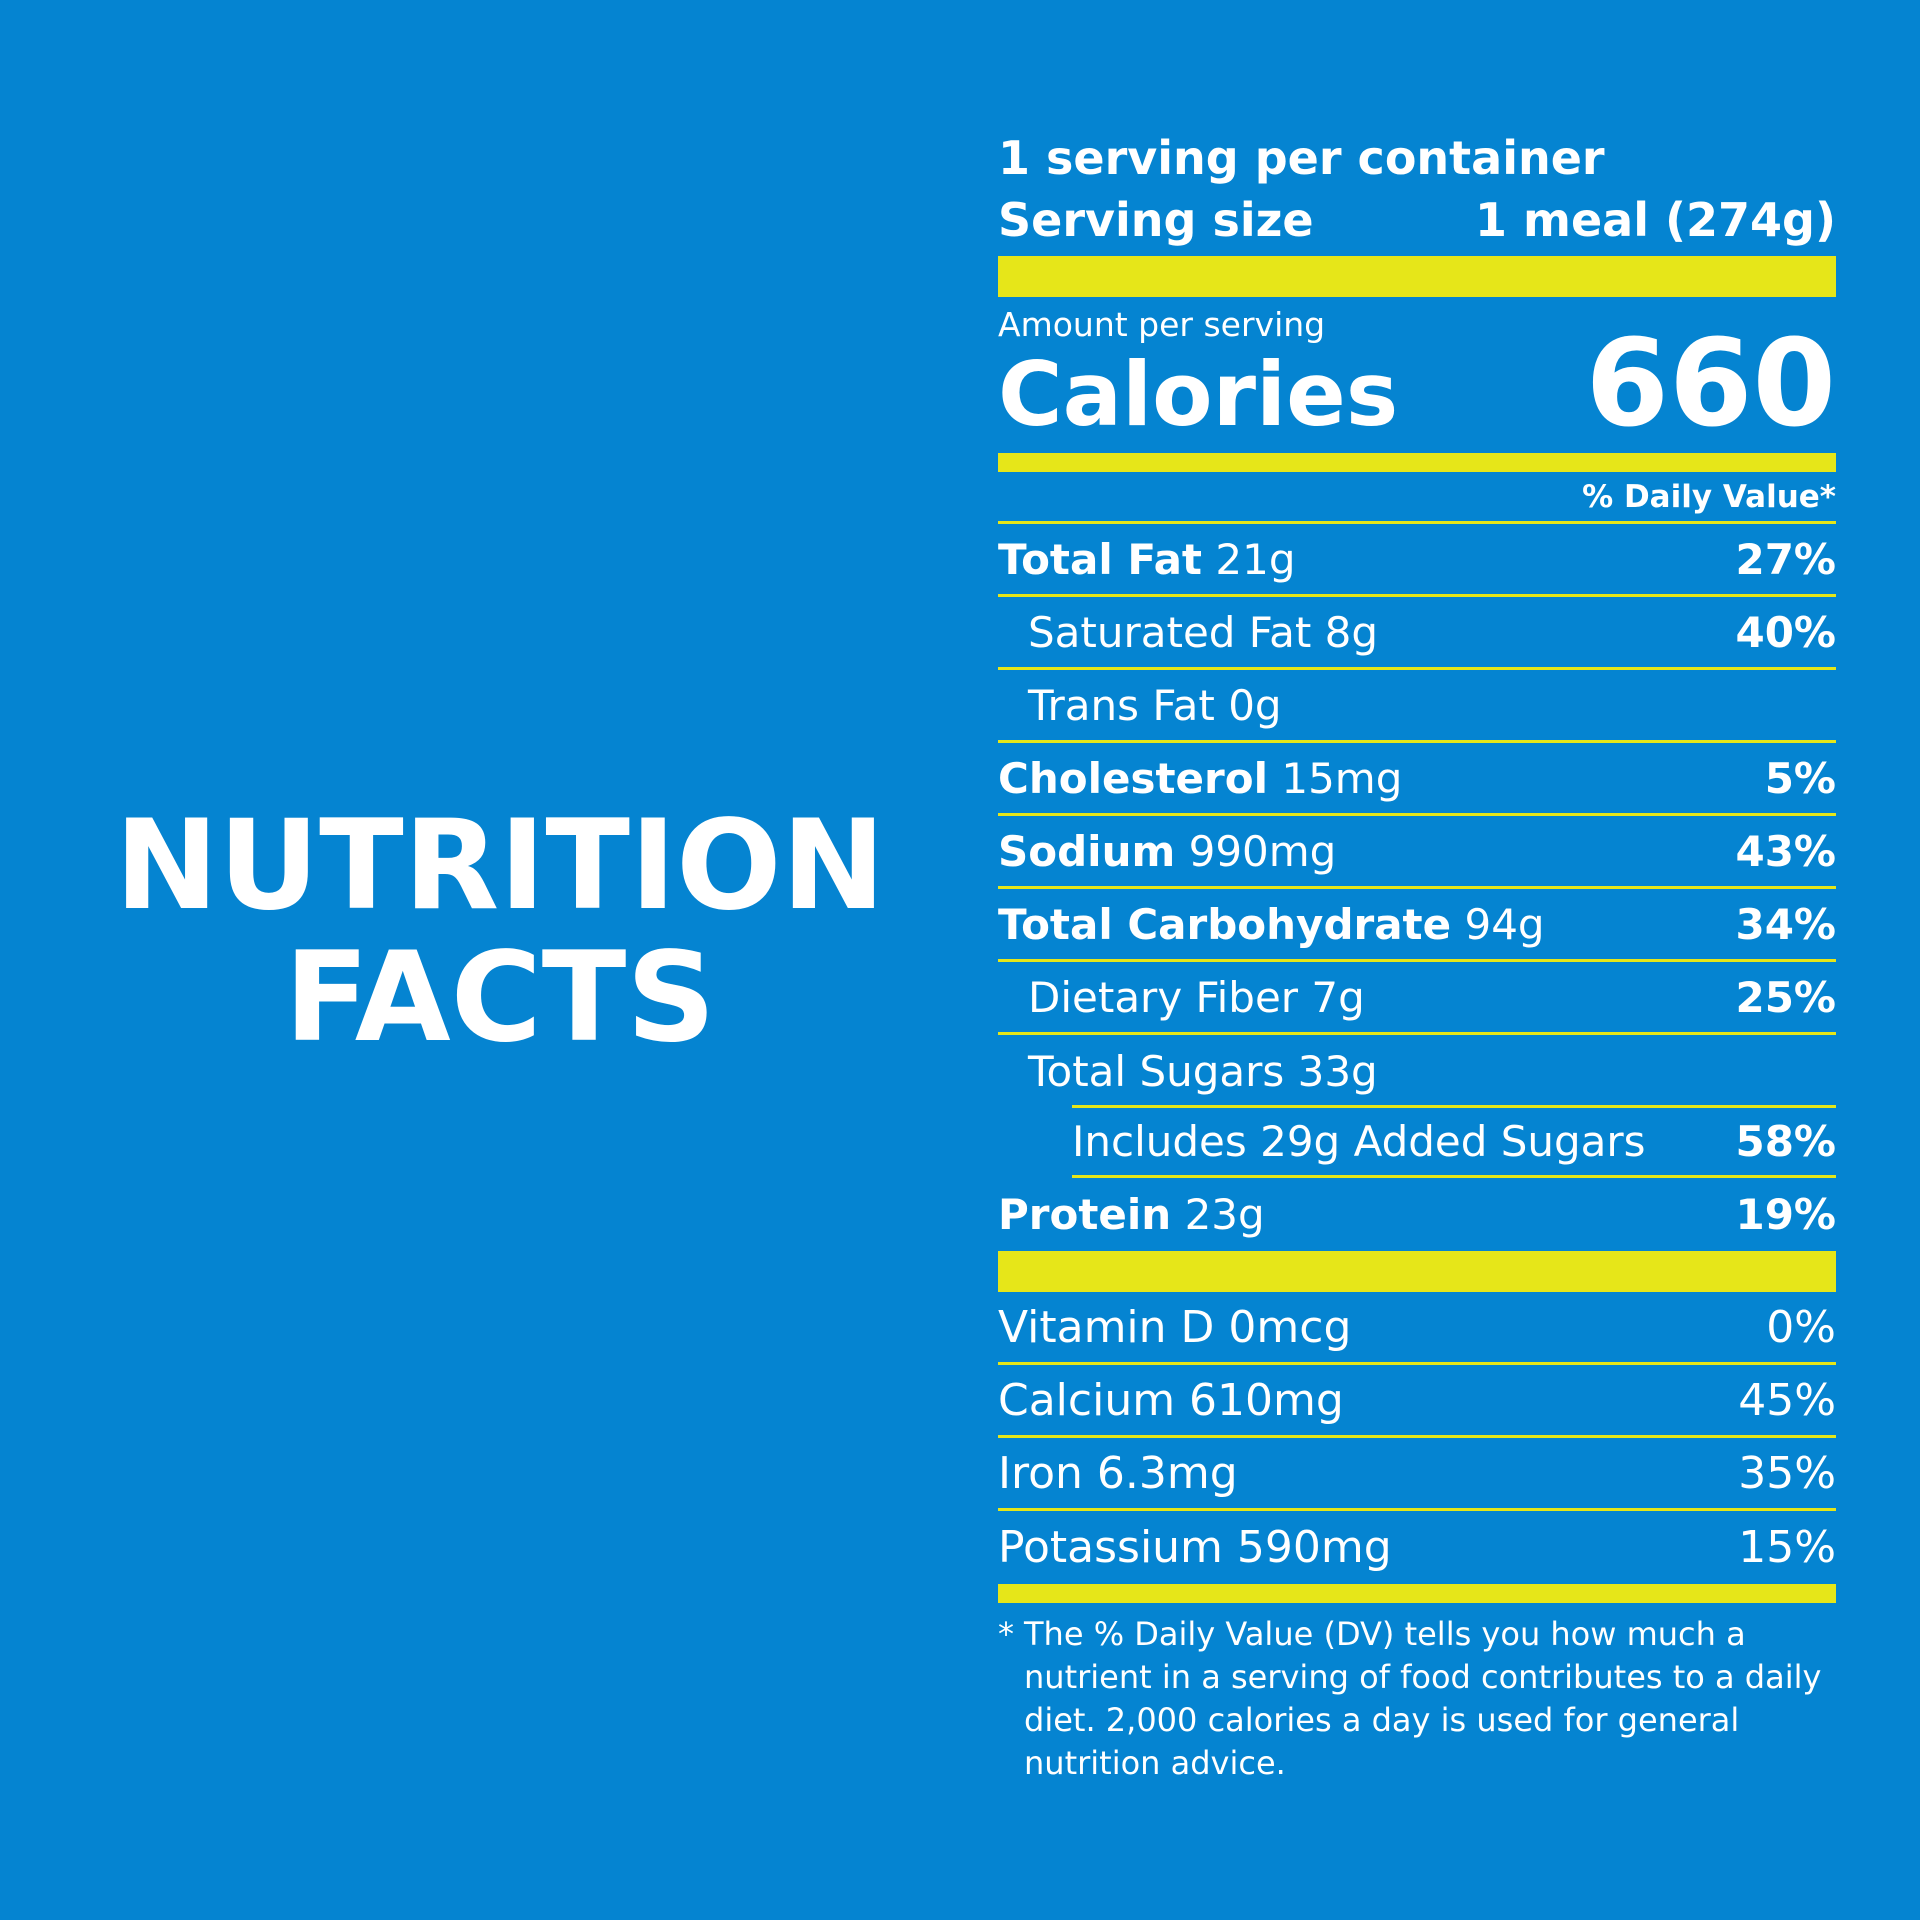 This screenshot has width=1920, height=1920. What do you see at coordinates (1167, 851) in the screenshot?
I see `nutrient-name: Sodium 990mg` at bounding box center [1167, 851].